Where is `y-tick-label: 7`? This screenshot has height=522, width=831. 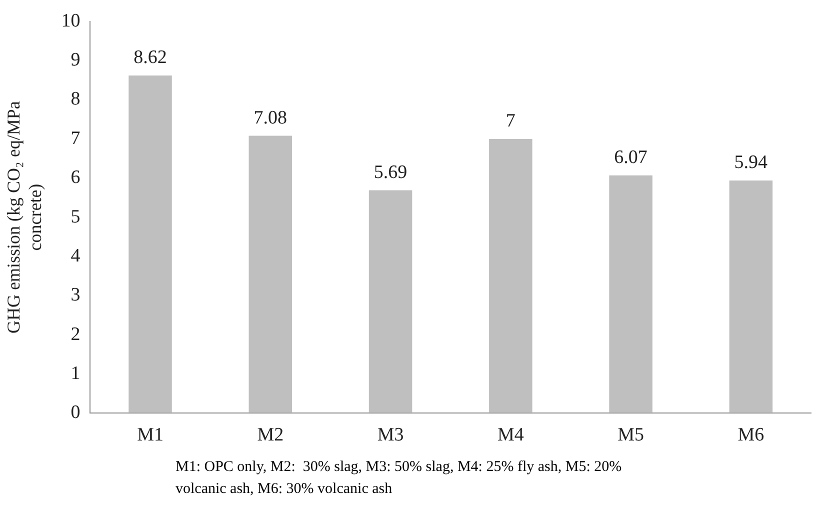 y-tick-label: 7 is located at coordinates (75, 138).